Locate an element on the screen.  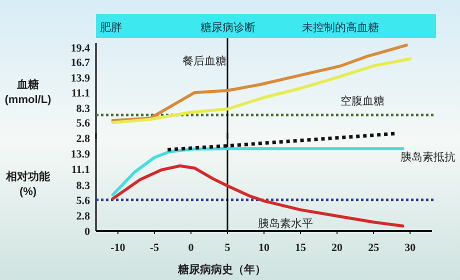
series-label: 胰岛素抵抗 is located at coordinates (428, 157).